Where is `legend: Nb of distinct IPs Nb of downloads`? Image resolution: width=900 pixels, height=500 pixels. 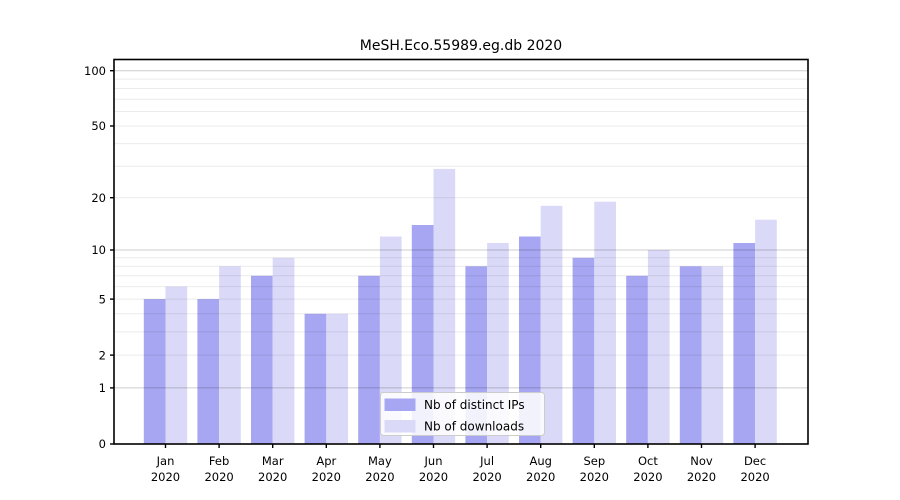 legend: Nb of distinct IPs Nb of downloads is located at coordinates (462, 414).